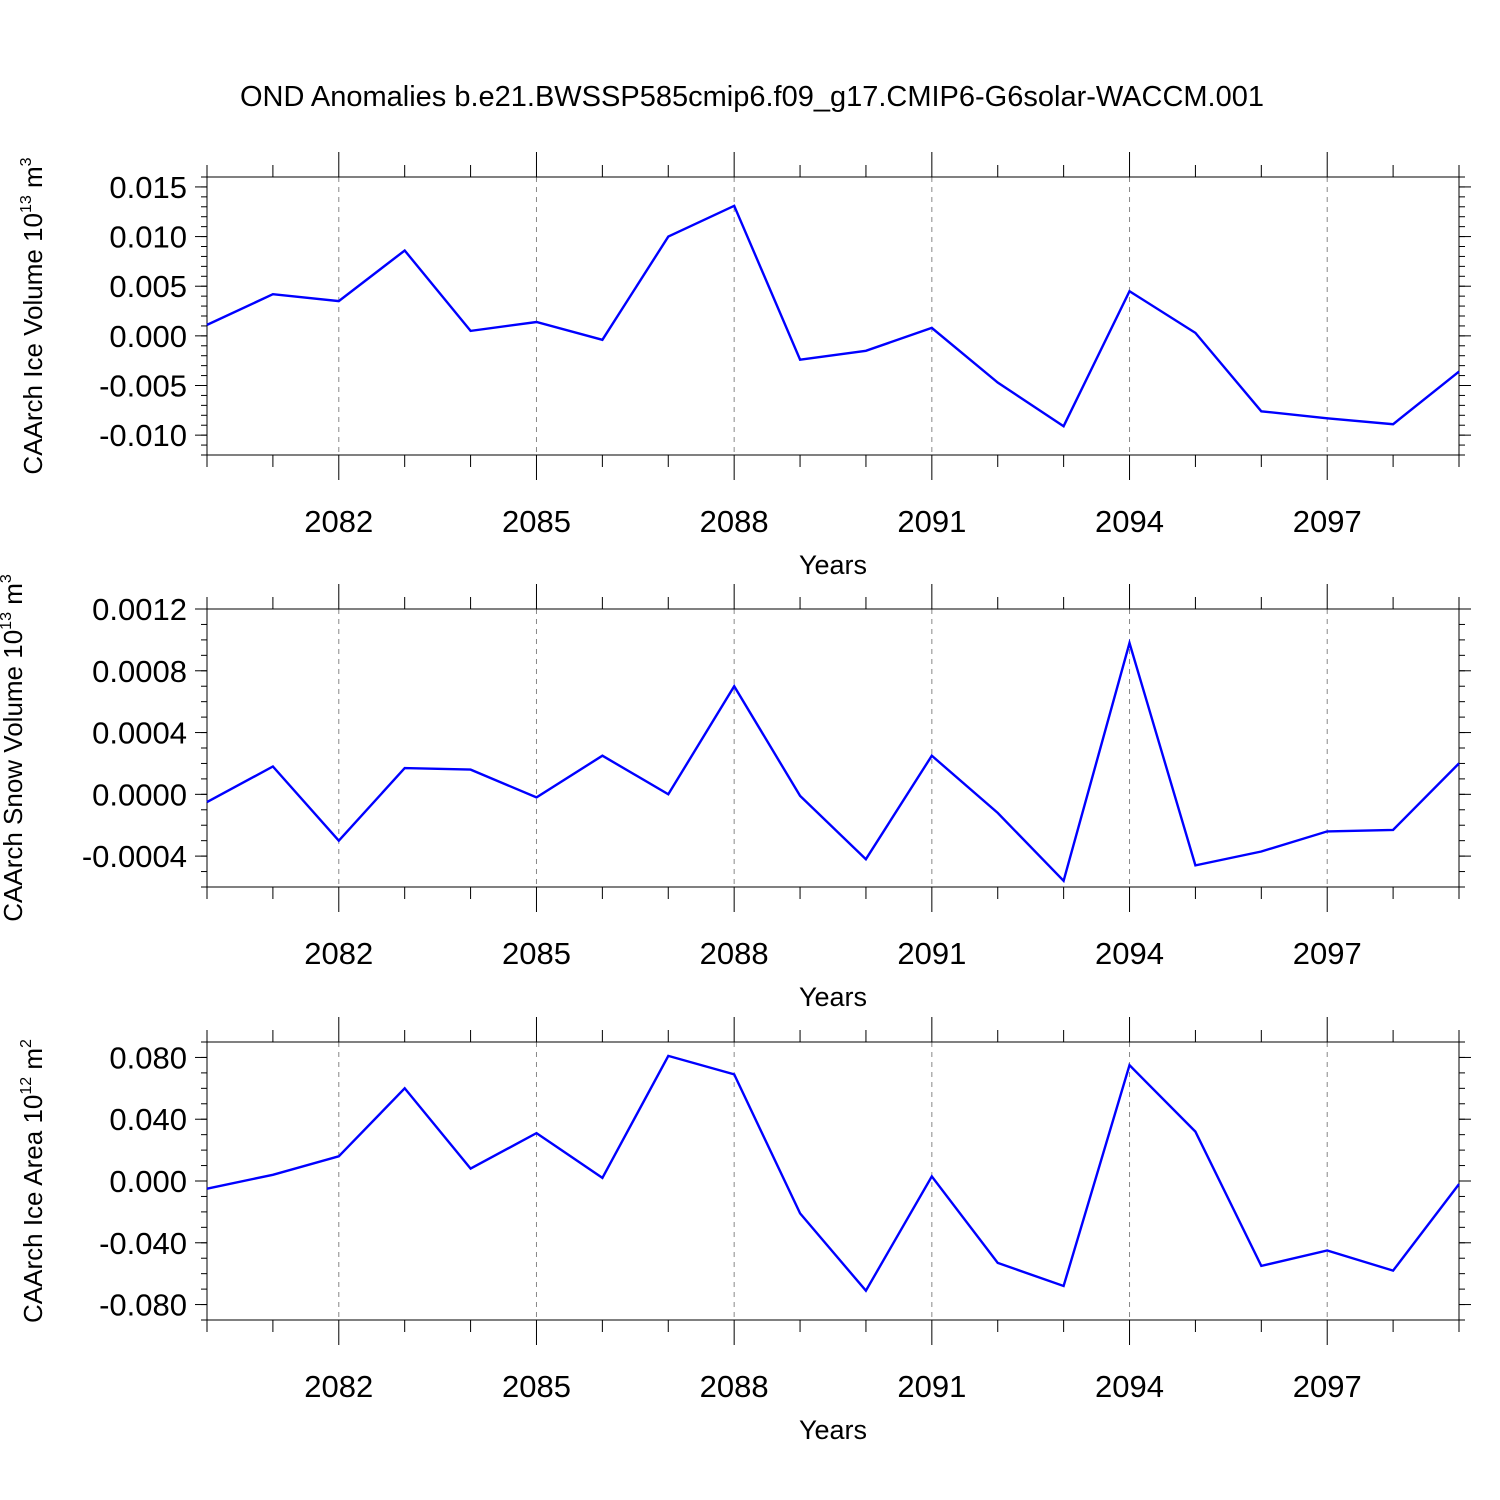 The height and width of the screenshot is (1500, 1500). Describe the element at coordinates (139, 671) in the screenshot. I see `y-tick-label: 0.0008` at that location.